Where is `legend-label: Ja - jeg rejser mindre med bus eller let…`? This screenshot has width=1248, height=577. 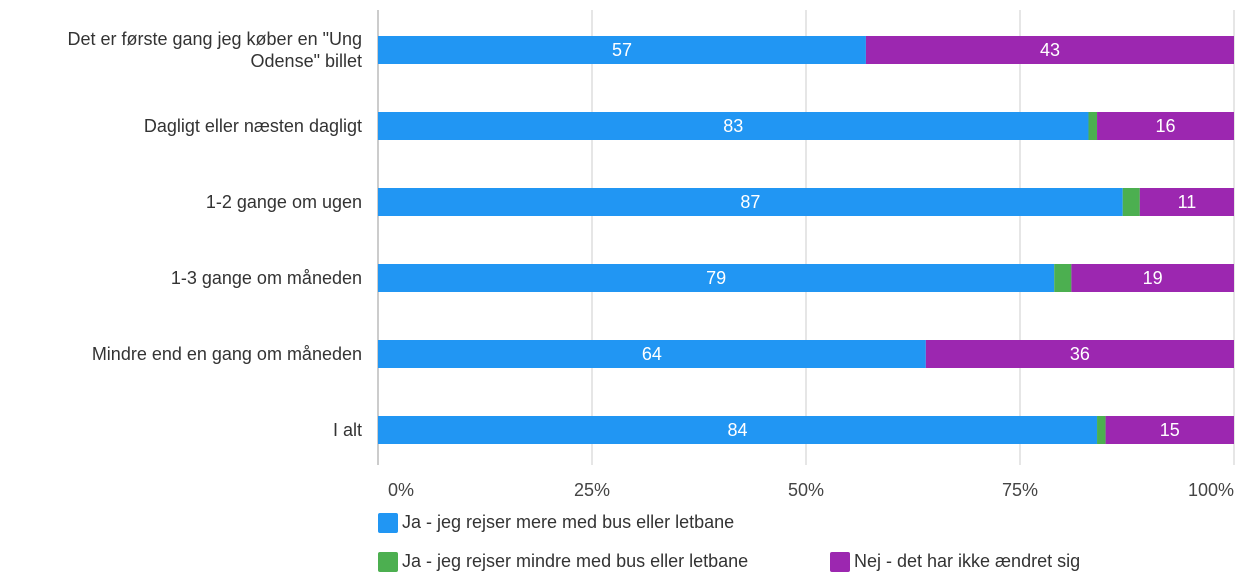 legend-label: Ja - jeg rejser mindre med bus eller let… is located at coordinates (575, 561).